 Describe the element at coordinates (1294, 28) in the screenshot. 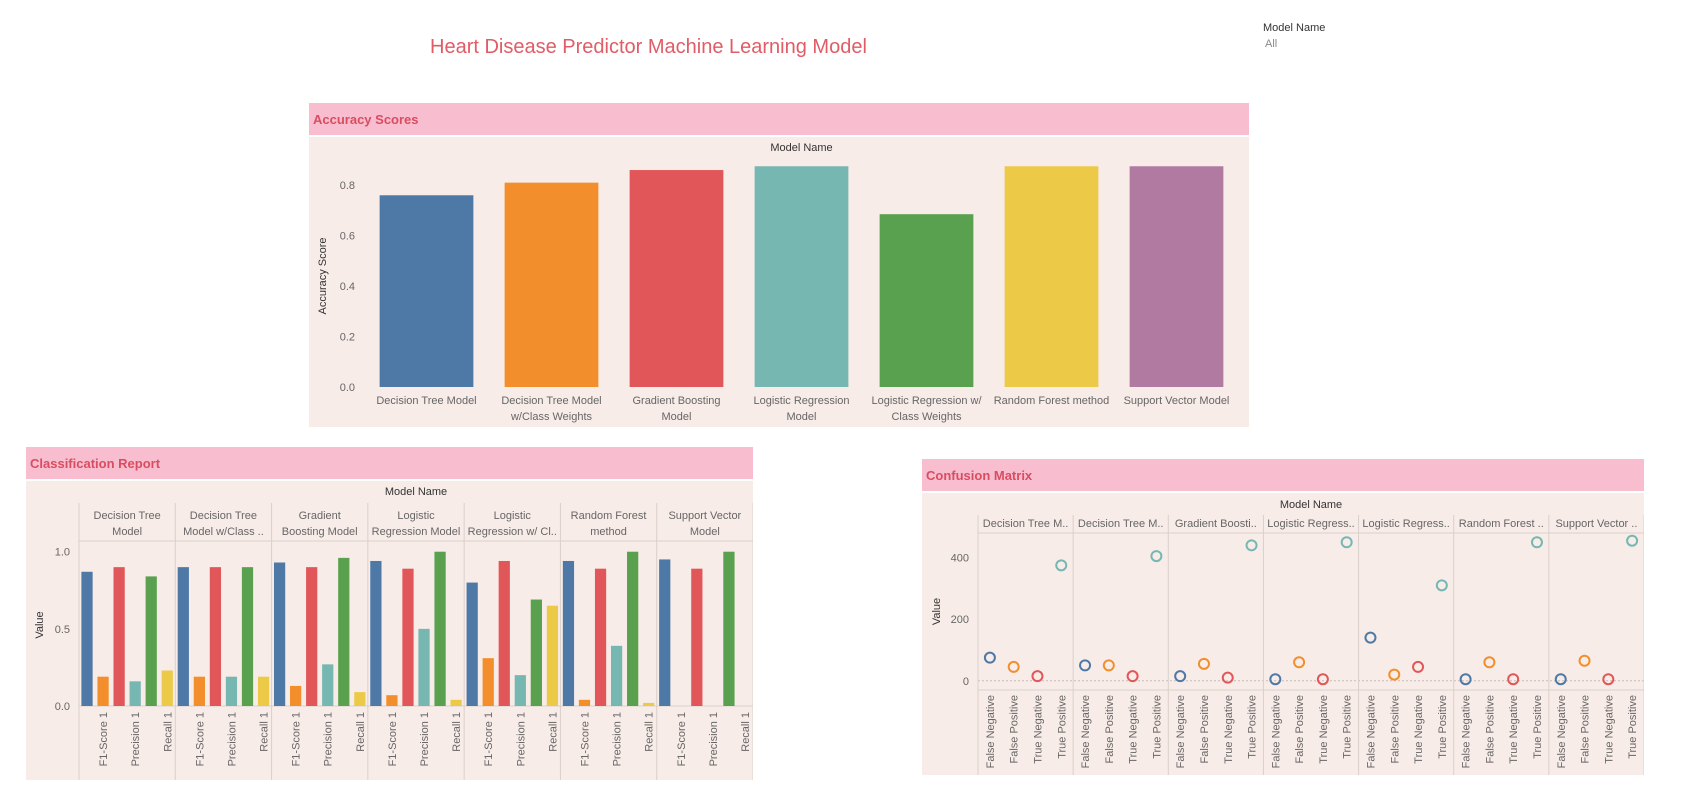

I see `filter-label: Model Name` at that location.